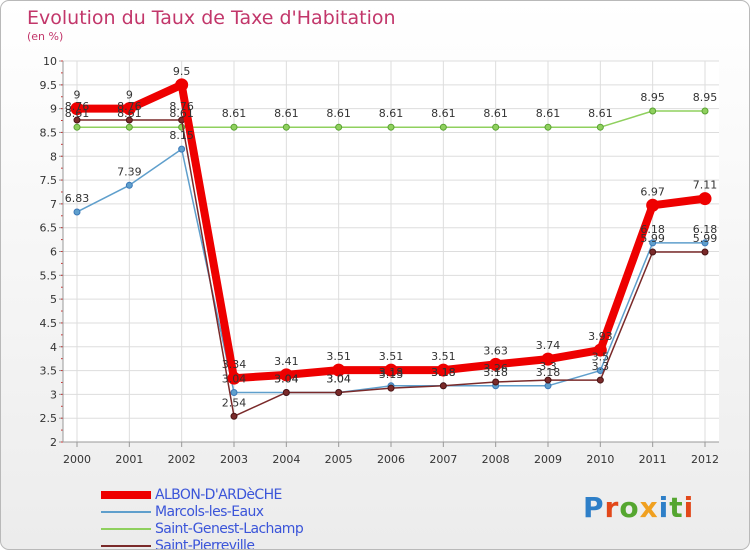 The width and height of the screenshot is (750, 550). What do you see at coordinates (202, 511) in the screenshot?
I see `legend-item: Marcols-les-Eaux` at bounding box center [202, 511].